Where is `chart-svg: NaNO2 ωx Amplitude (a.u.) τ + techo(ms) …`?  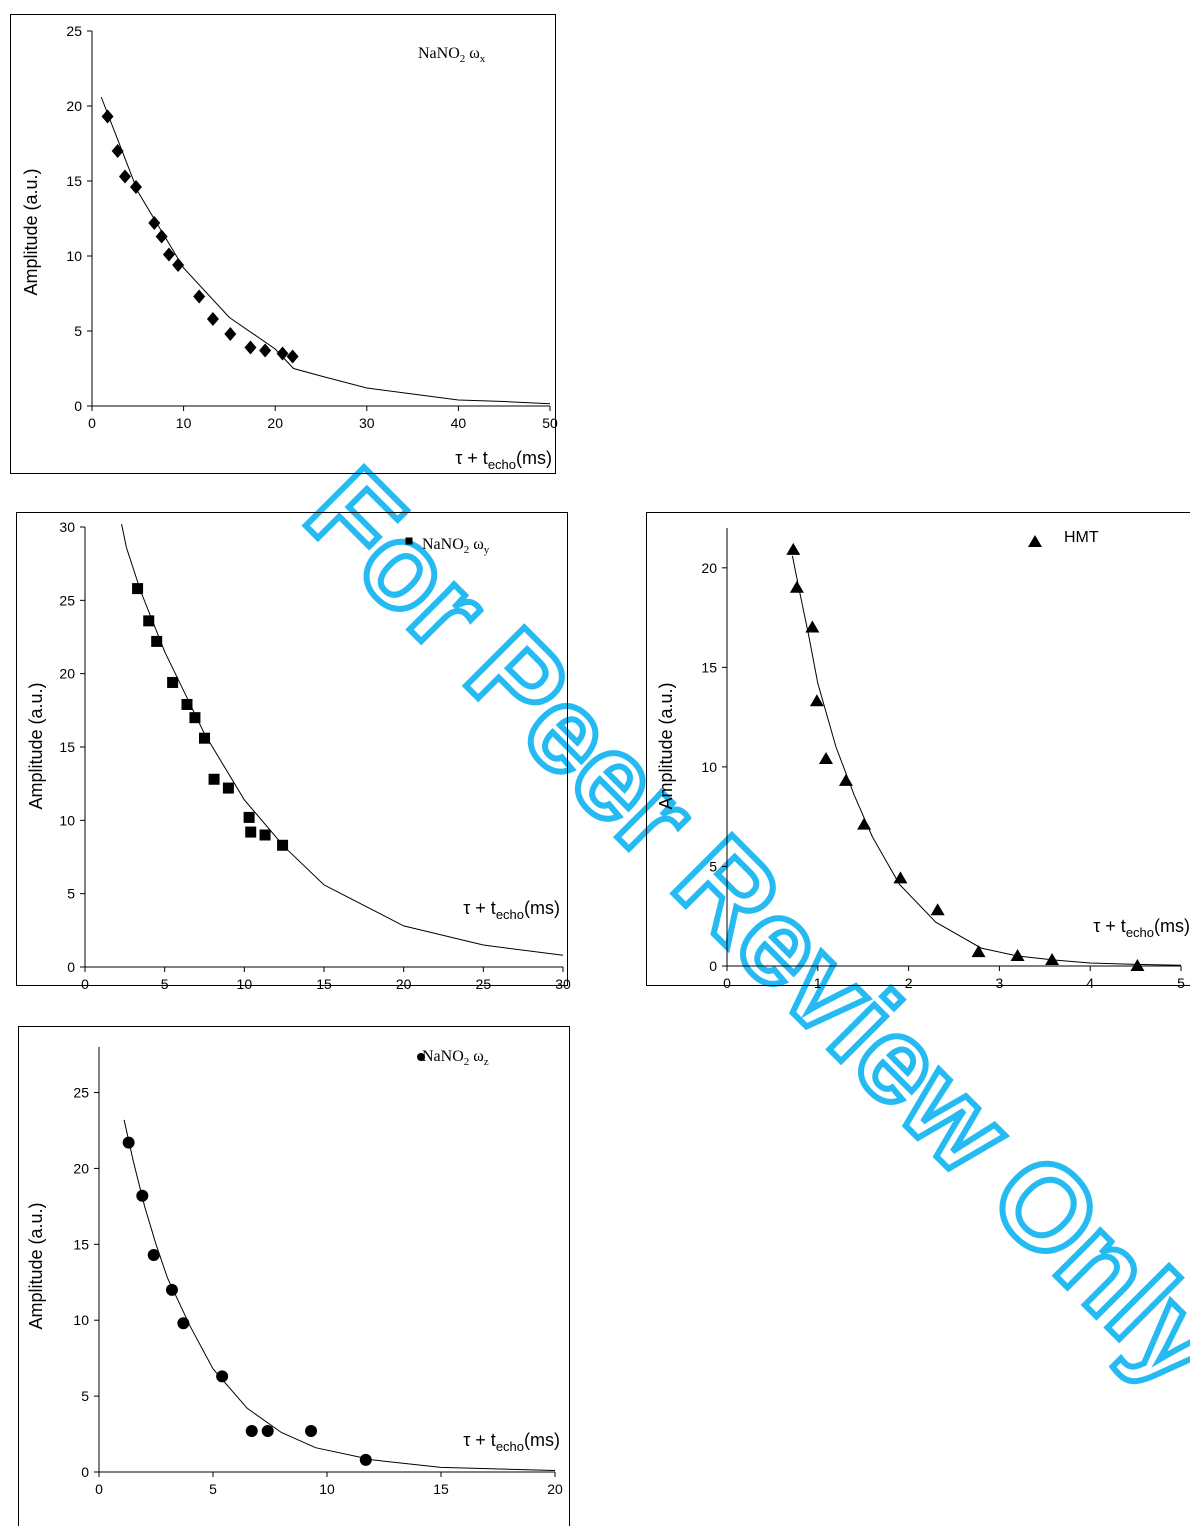 chart-svg: NaNO2 ωx Amplitude (a.u.) τ + techo(ms) … is located at coordinates (284, 244).